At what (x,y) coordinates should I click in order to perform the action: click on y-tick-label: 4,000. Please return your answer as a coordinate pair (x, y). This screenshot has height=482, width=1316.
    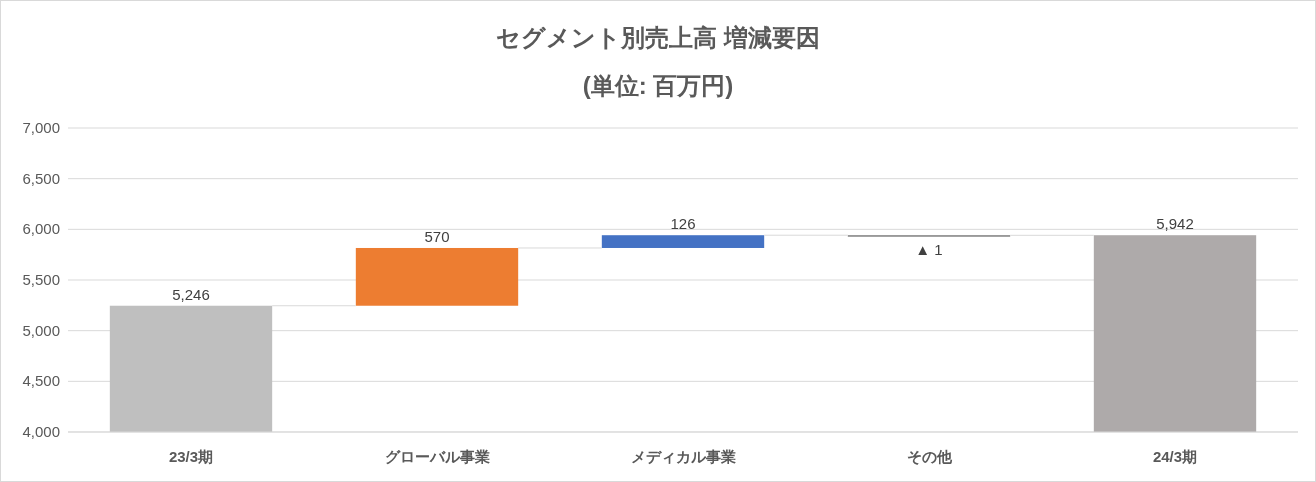
    Looking at the image, I should click on (41, 431).